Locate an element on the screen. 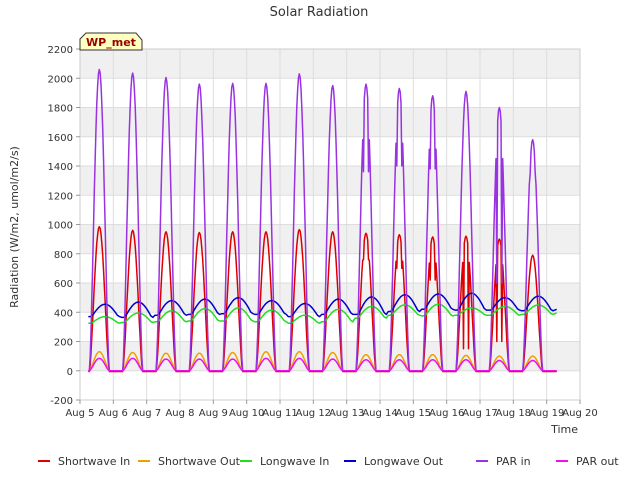 The width and height of the screenshot is (640, 484). x-tick-label: Aug 9 is located at coordinates (213, 413).